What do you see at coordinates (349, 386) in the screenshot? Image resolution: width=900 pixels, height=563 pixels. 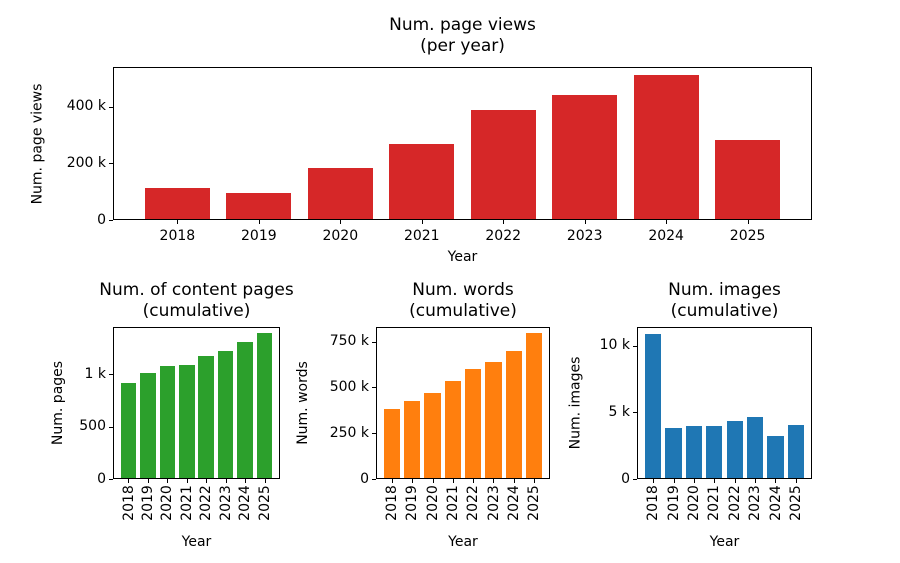 I see `y-tick-label: 500 k` at bounding box center [349, 386].